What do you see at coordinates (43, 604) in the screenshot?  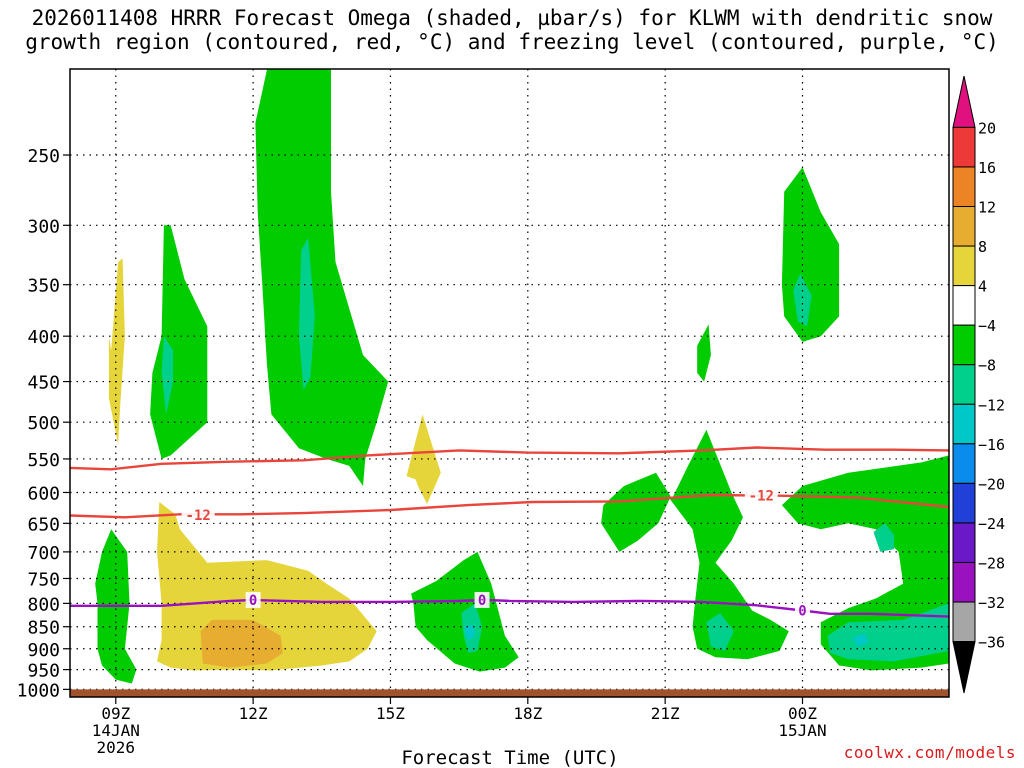 I see `y-tick-label-800: 800` at bounding box center [43, 604].